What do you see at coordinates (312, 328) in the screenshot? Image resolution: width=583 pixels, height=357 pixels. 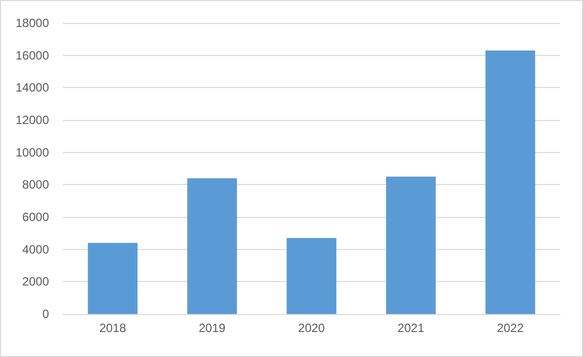 I see `x-tick-label: 2020` at bounding box center [312, 328].